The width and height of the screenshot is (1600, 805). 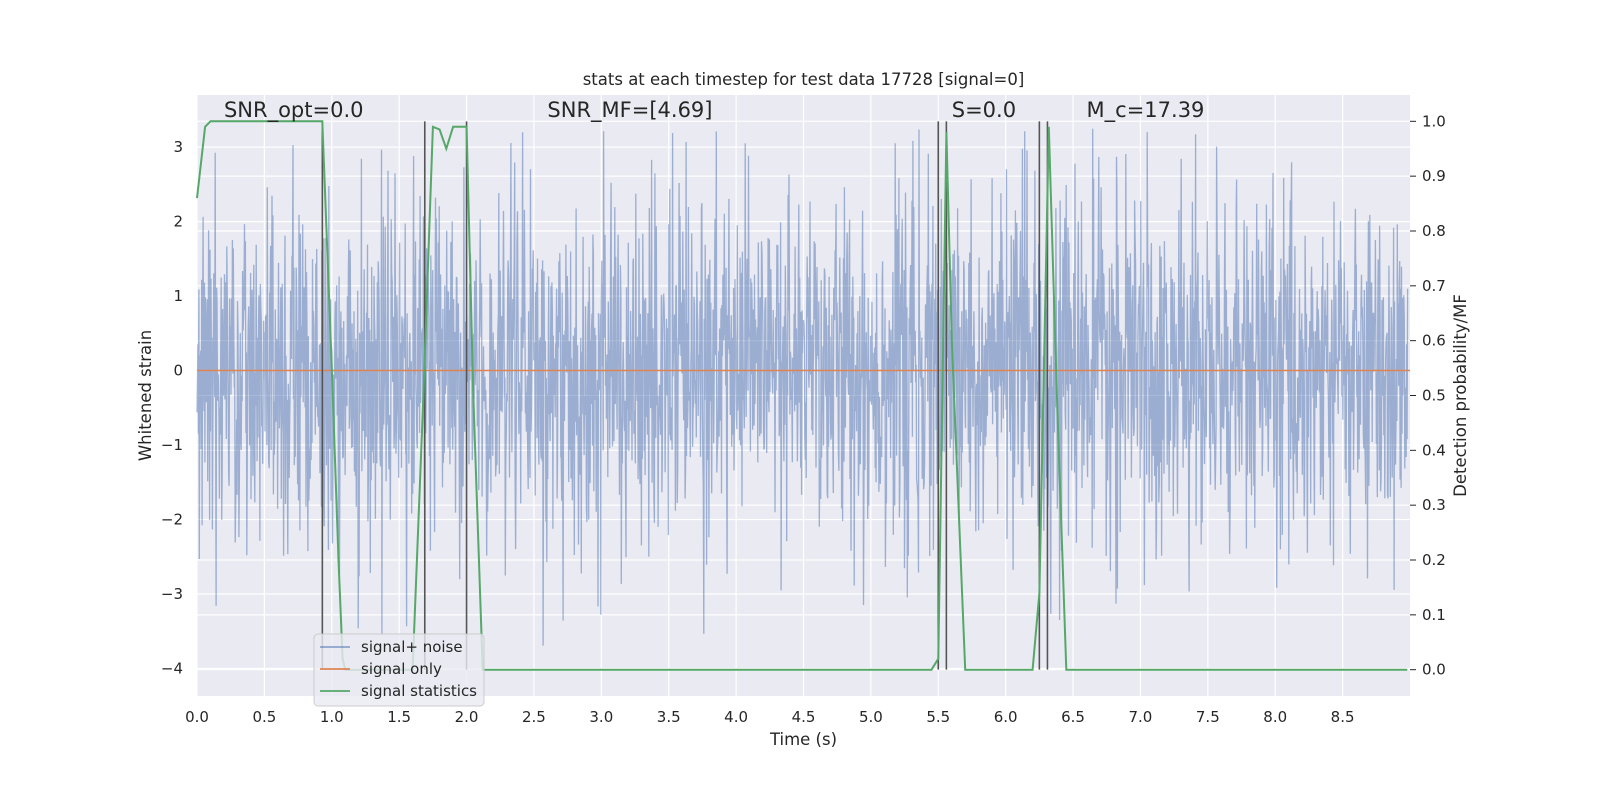 What do you see at coordinates (736, 717) in the screenshot?
I see `x-tick-label: 4.0` at bounding box center [736, 717].